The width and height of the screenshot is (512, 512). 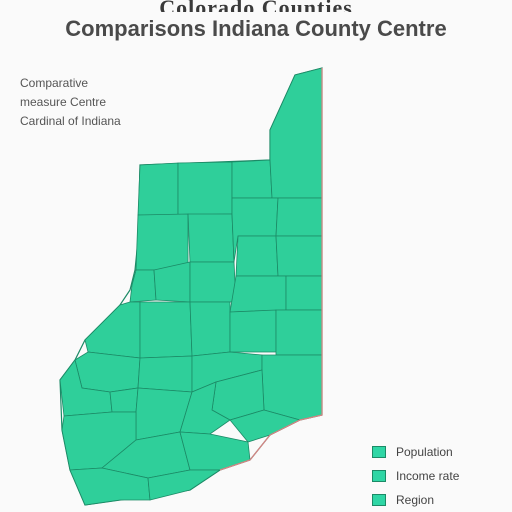 I want to click on legend-item: Income rate, so click(x=415, y=476).